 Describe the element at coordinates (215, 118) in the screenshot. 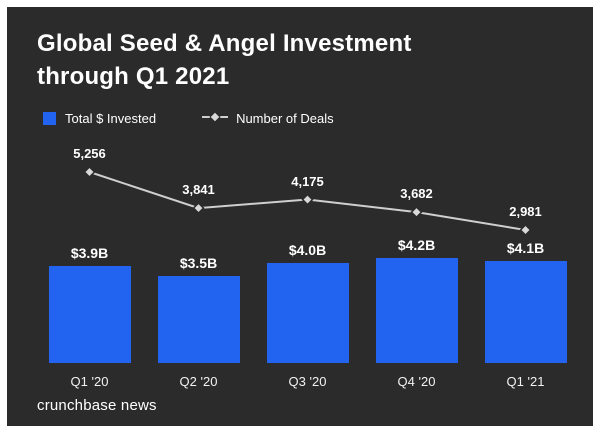

I see `deals-marker-icon` at that location.